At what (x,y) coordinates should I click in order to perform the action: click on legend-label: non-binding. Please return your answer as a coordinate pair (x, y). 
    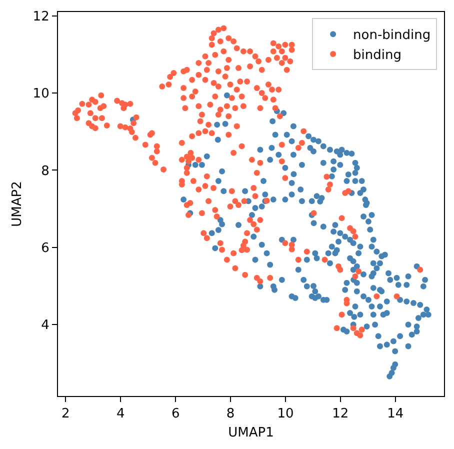
    Looking at the image, I should click on (392, 36).